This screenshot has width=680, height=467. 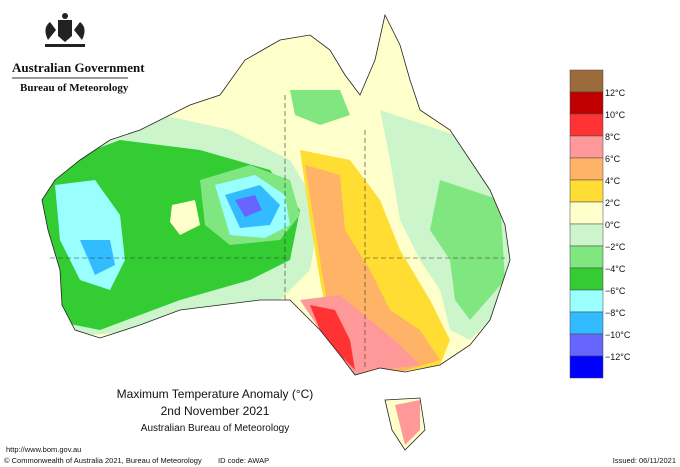 What do you see at coordinates (615, 269) in the screenshot?
I see `legend-label: −4°C` at bounding box center [615, 269].